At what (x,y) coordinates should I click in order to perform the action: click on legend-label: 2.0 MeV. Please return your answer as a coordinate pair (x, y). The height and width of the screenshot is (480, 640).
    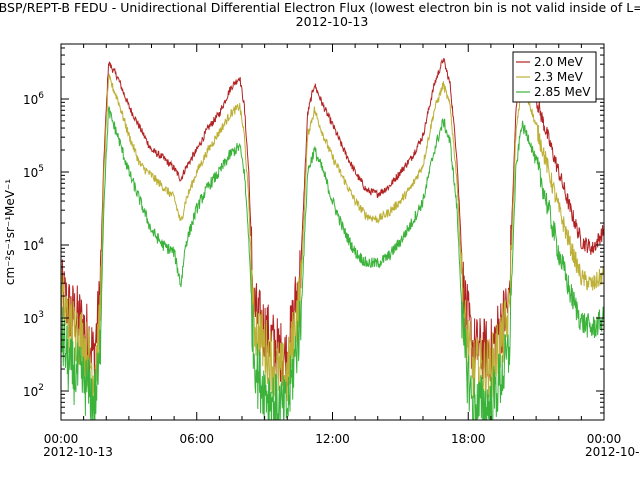
    Looking at the image, I should click on (559, 62).